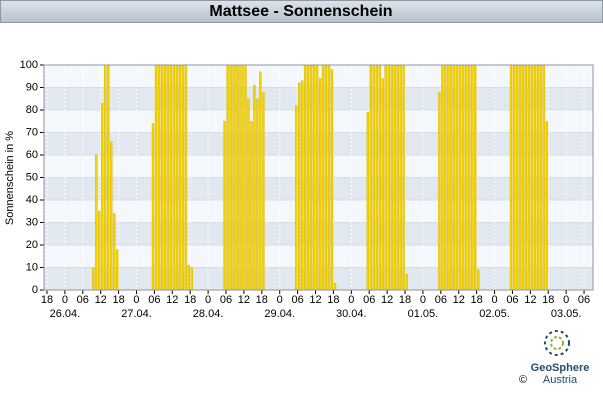 This screenshot has width=603, height=400. Describe the element at coordinates (208, 314) in the screenshot. I see `x-date-label: 28.04.` at that location.